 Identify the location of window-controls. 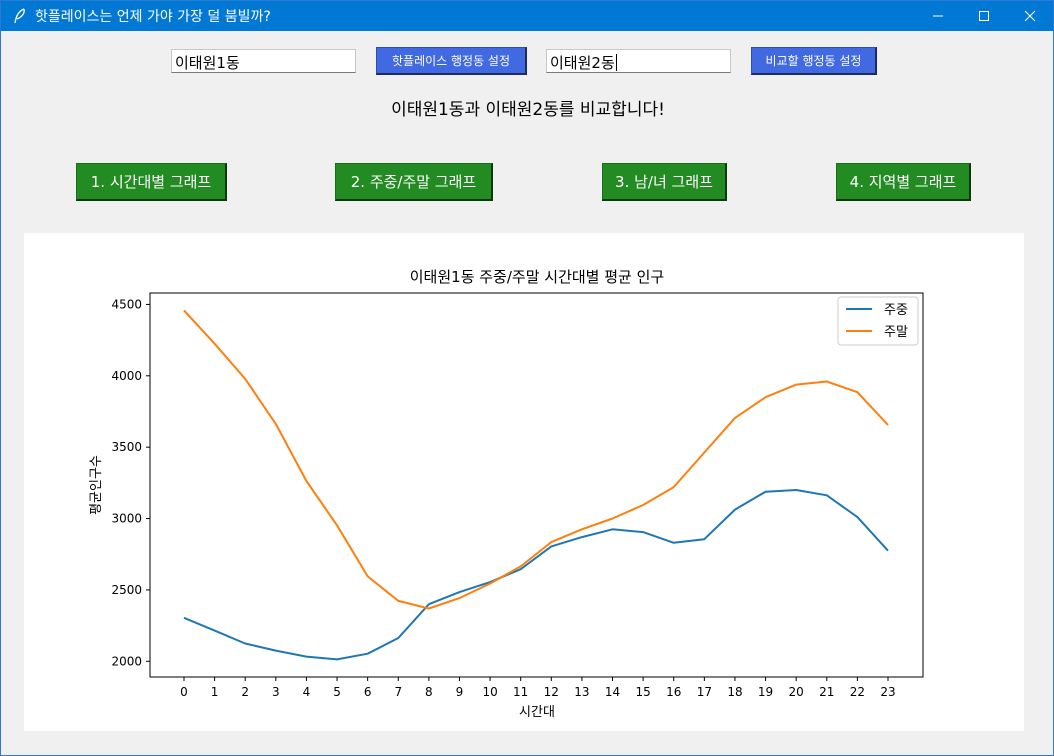
(984, 16).